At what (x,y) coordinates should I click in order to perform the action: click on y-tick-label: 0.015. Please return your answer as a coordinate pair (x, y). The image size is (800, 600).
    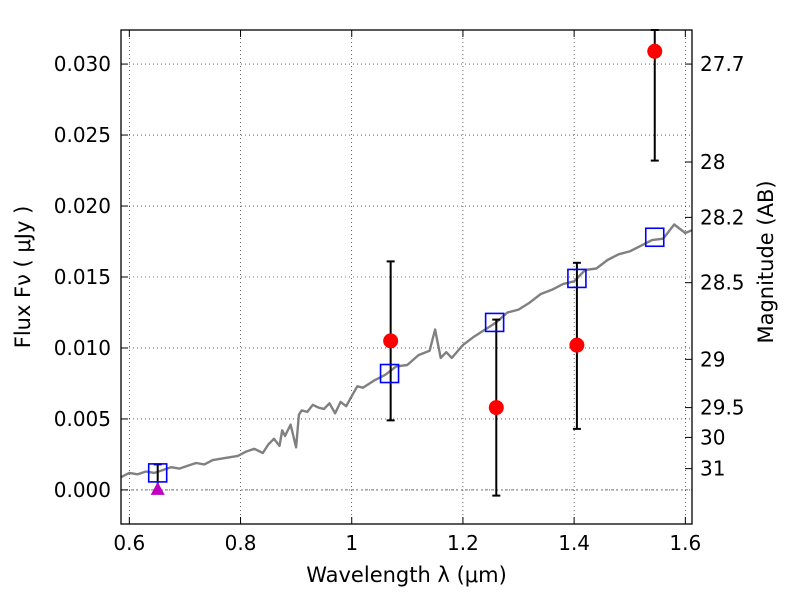
    Looking at the image, I should click on (82, 277).